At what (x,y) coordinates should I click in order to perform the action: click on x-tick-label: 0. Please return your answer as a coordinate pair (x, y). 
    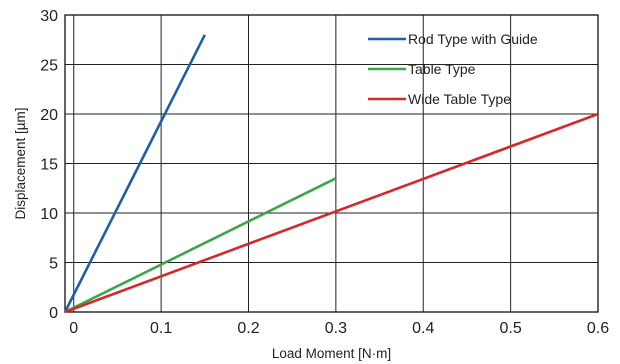
    Looking at the image, I should click on (73, 328).